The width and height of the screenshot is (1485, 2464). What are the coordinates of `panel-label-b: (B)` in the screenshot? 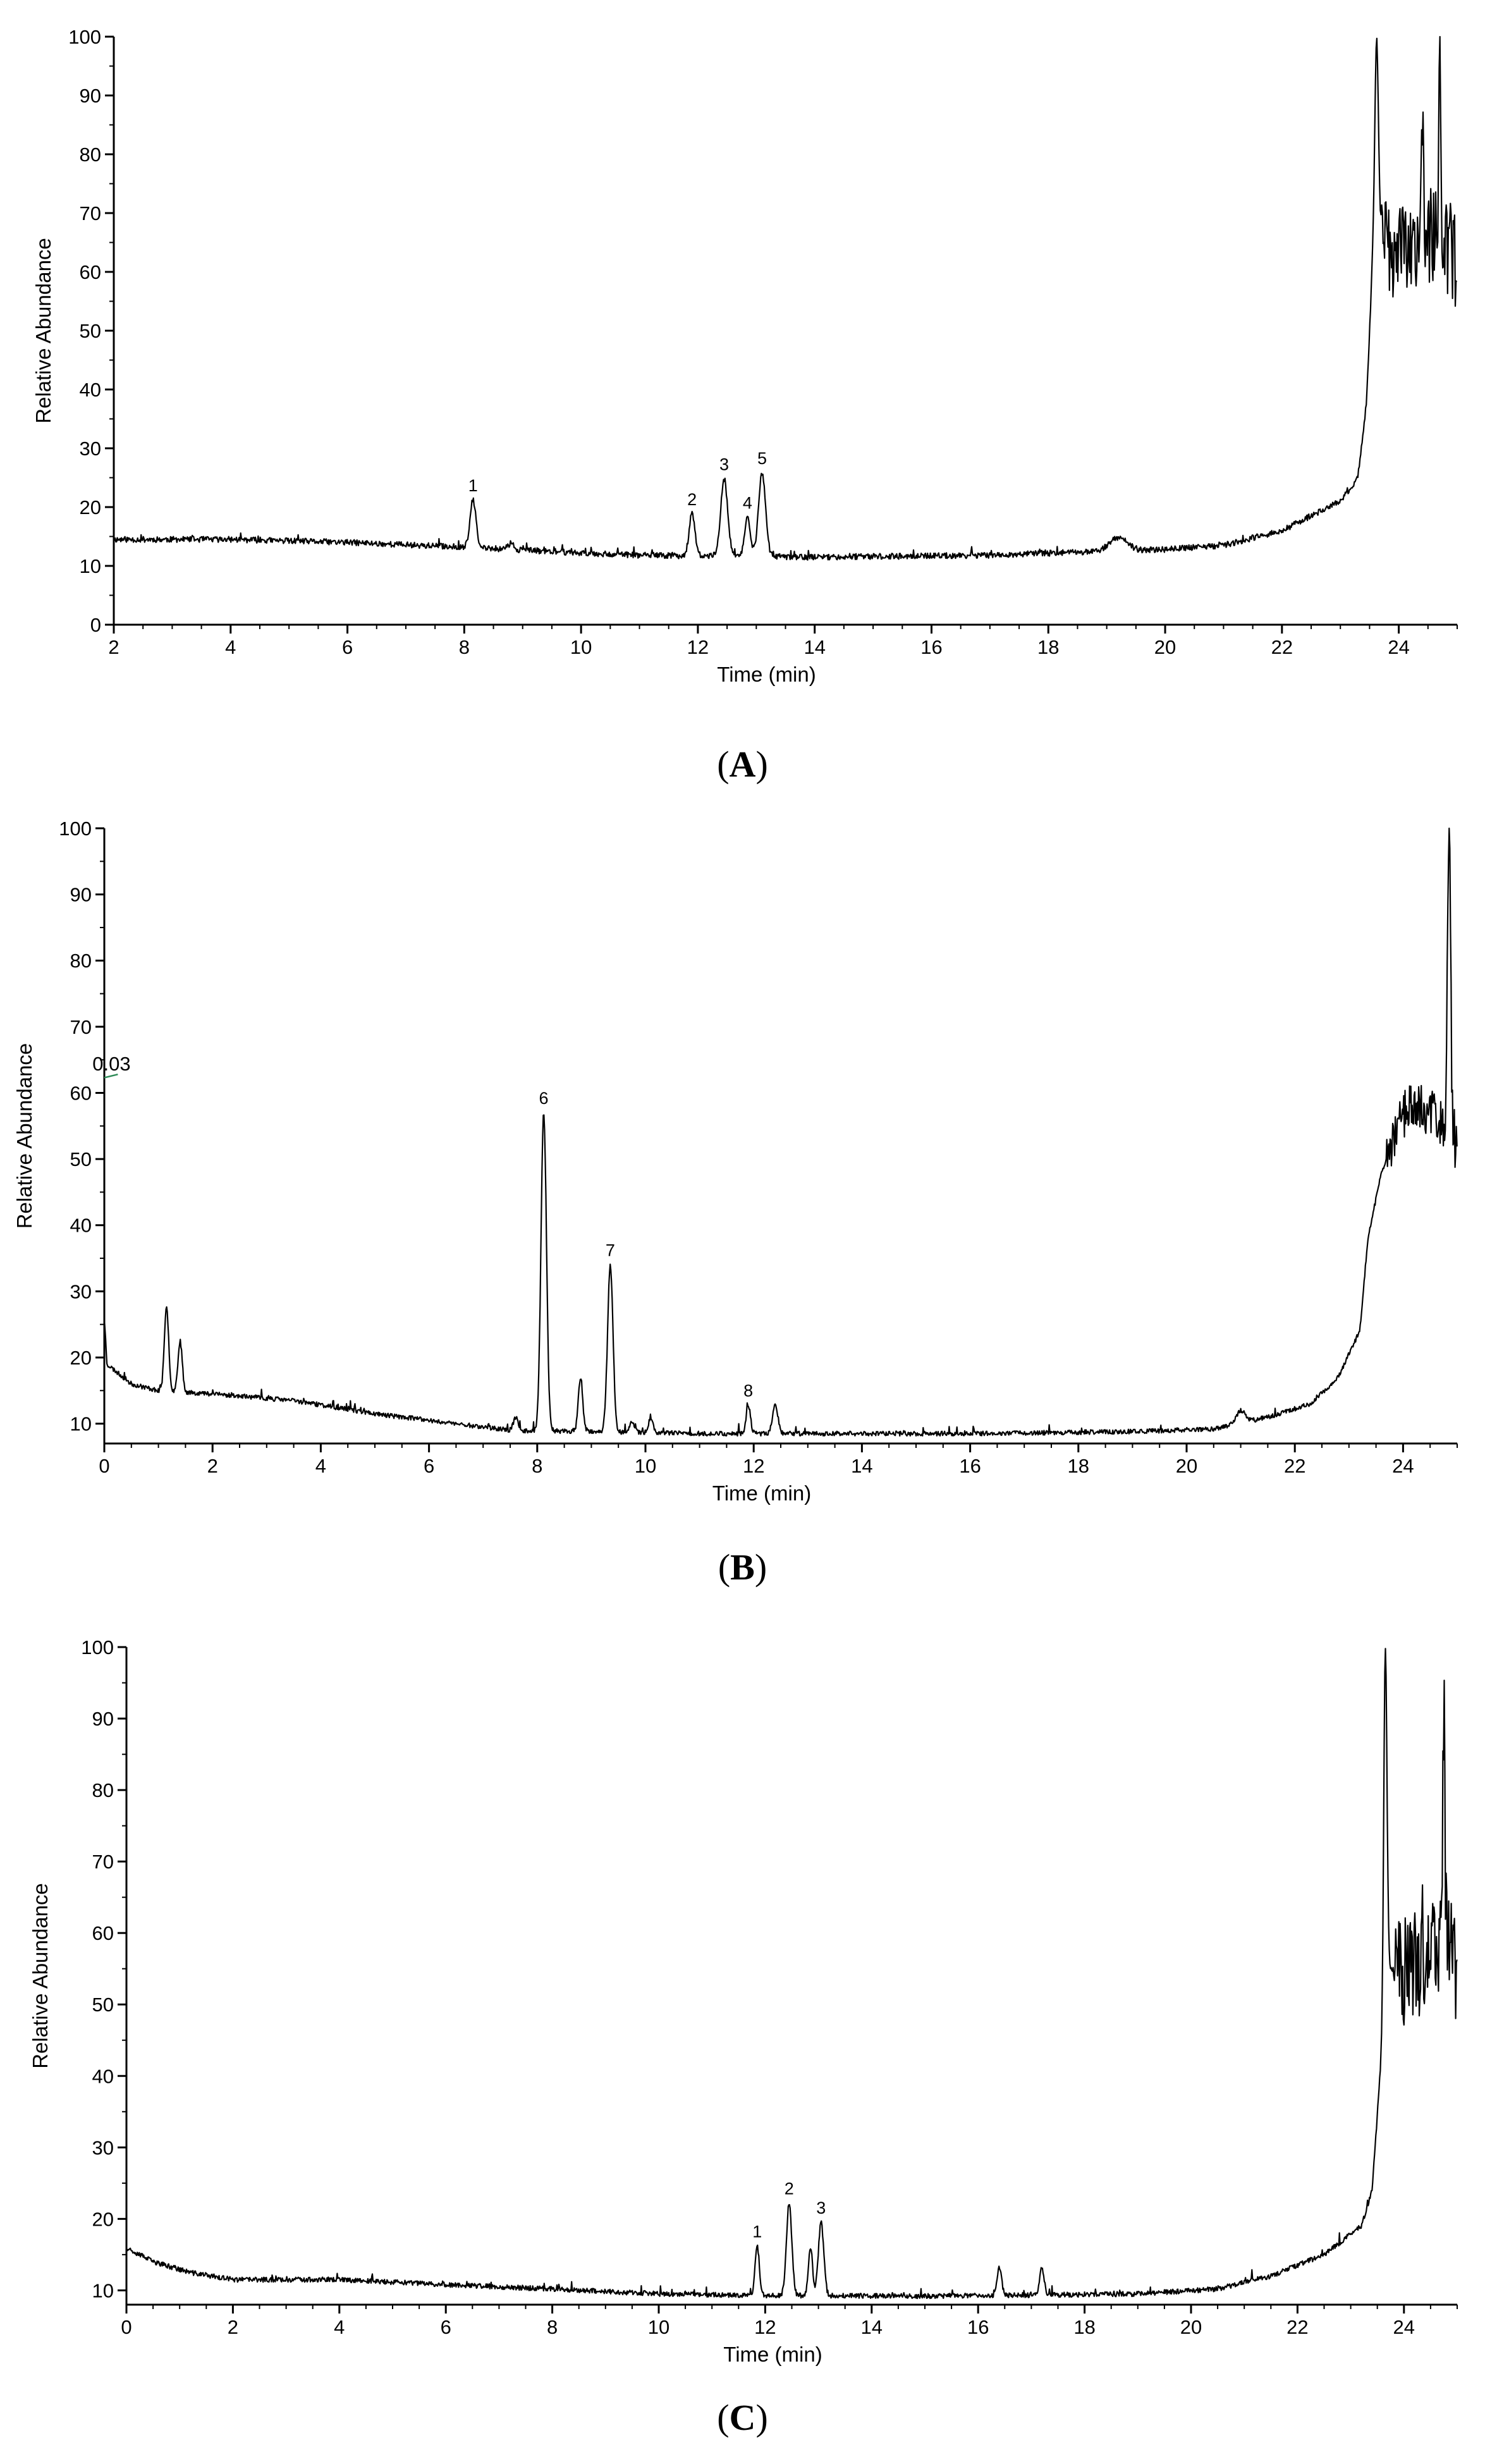 It's located at (742, 1567).